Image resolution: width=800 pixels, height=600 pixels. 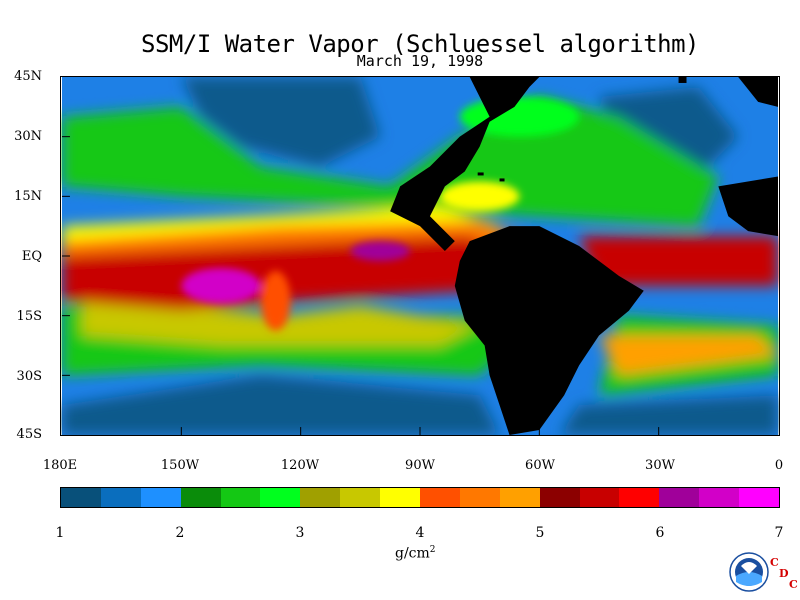 What do you see at coordinates (758, 92) in the screenshot?
I see `europe` at bounding box center [758, 92].